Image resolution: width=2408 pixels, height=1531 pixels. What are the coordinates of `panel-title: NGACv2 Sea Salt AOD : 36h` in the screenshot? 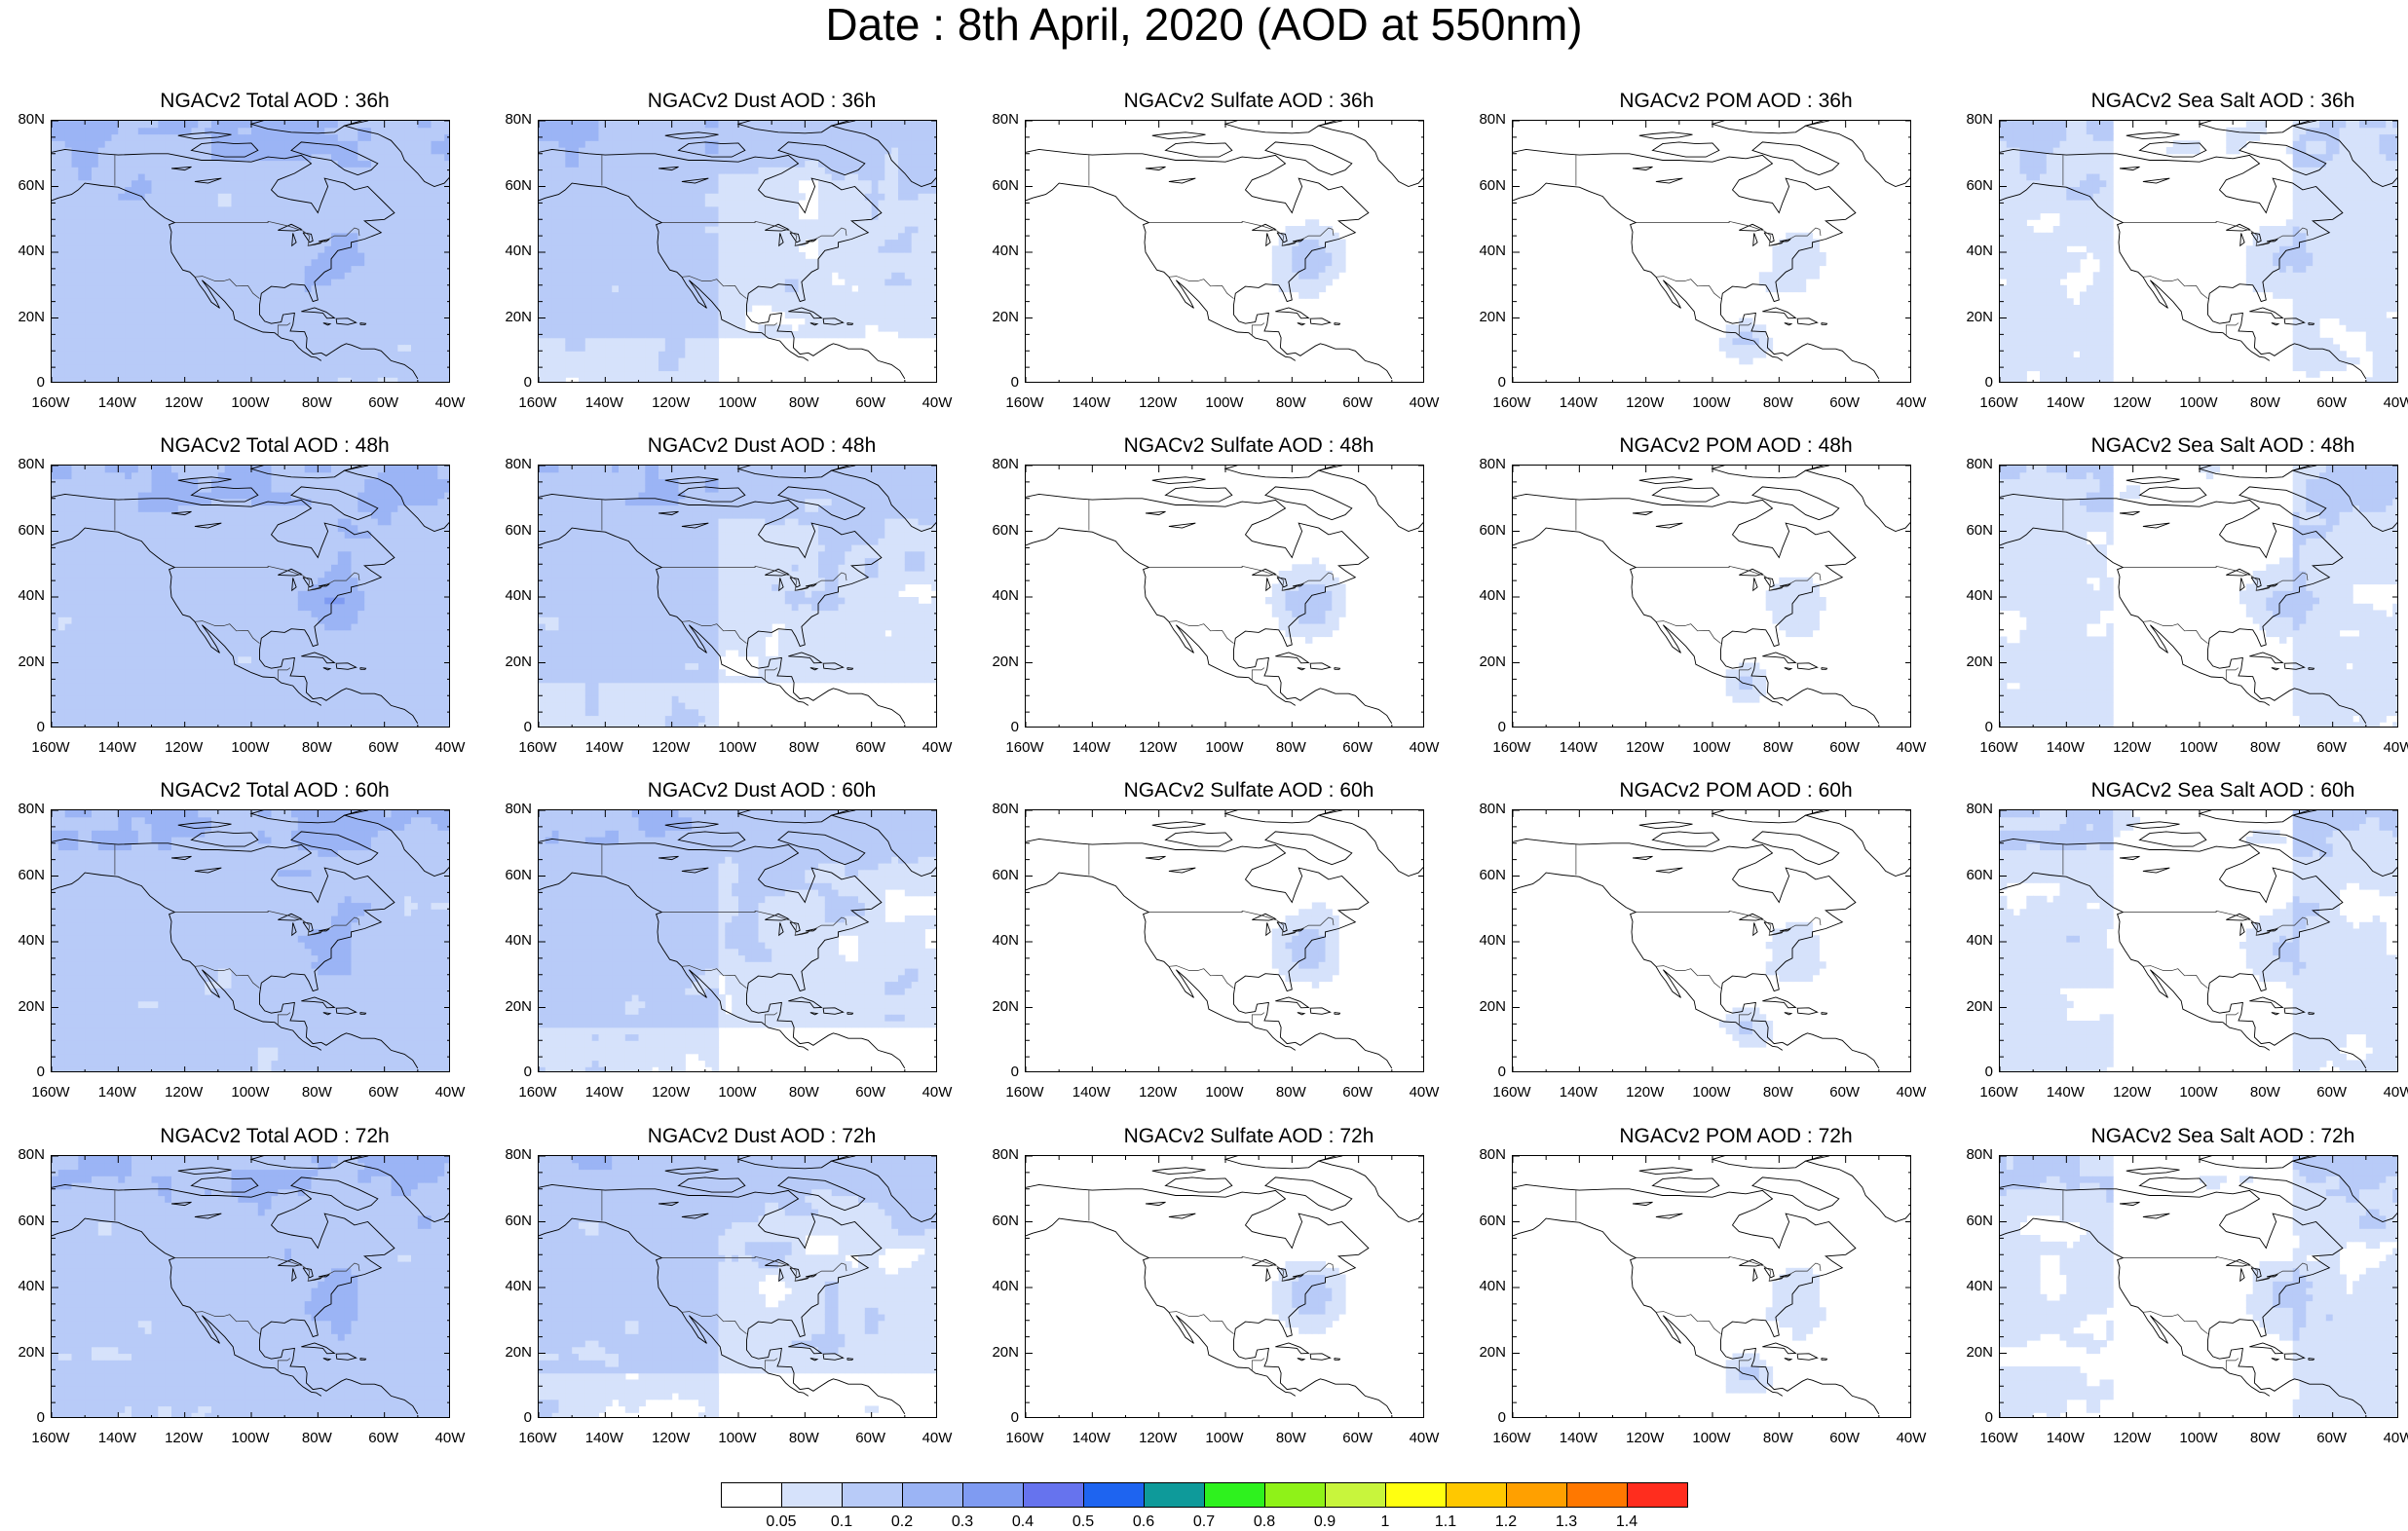 It's located at (2203, 101).